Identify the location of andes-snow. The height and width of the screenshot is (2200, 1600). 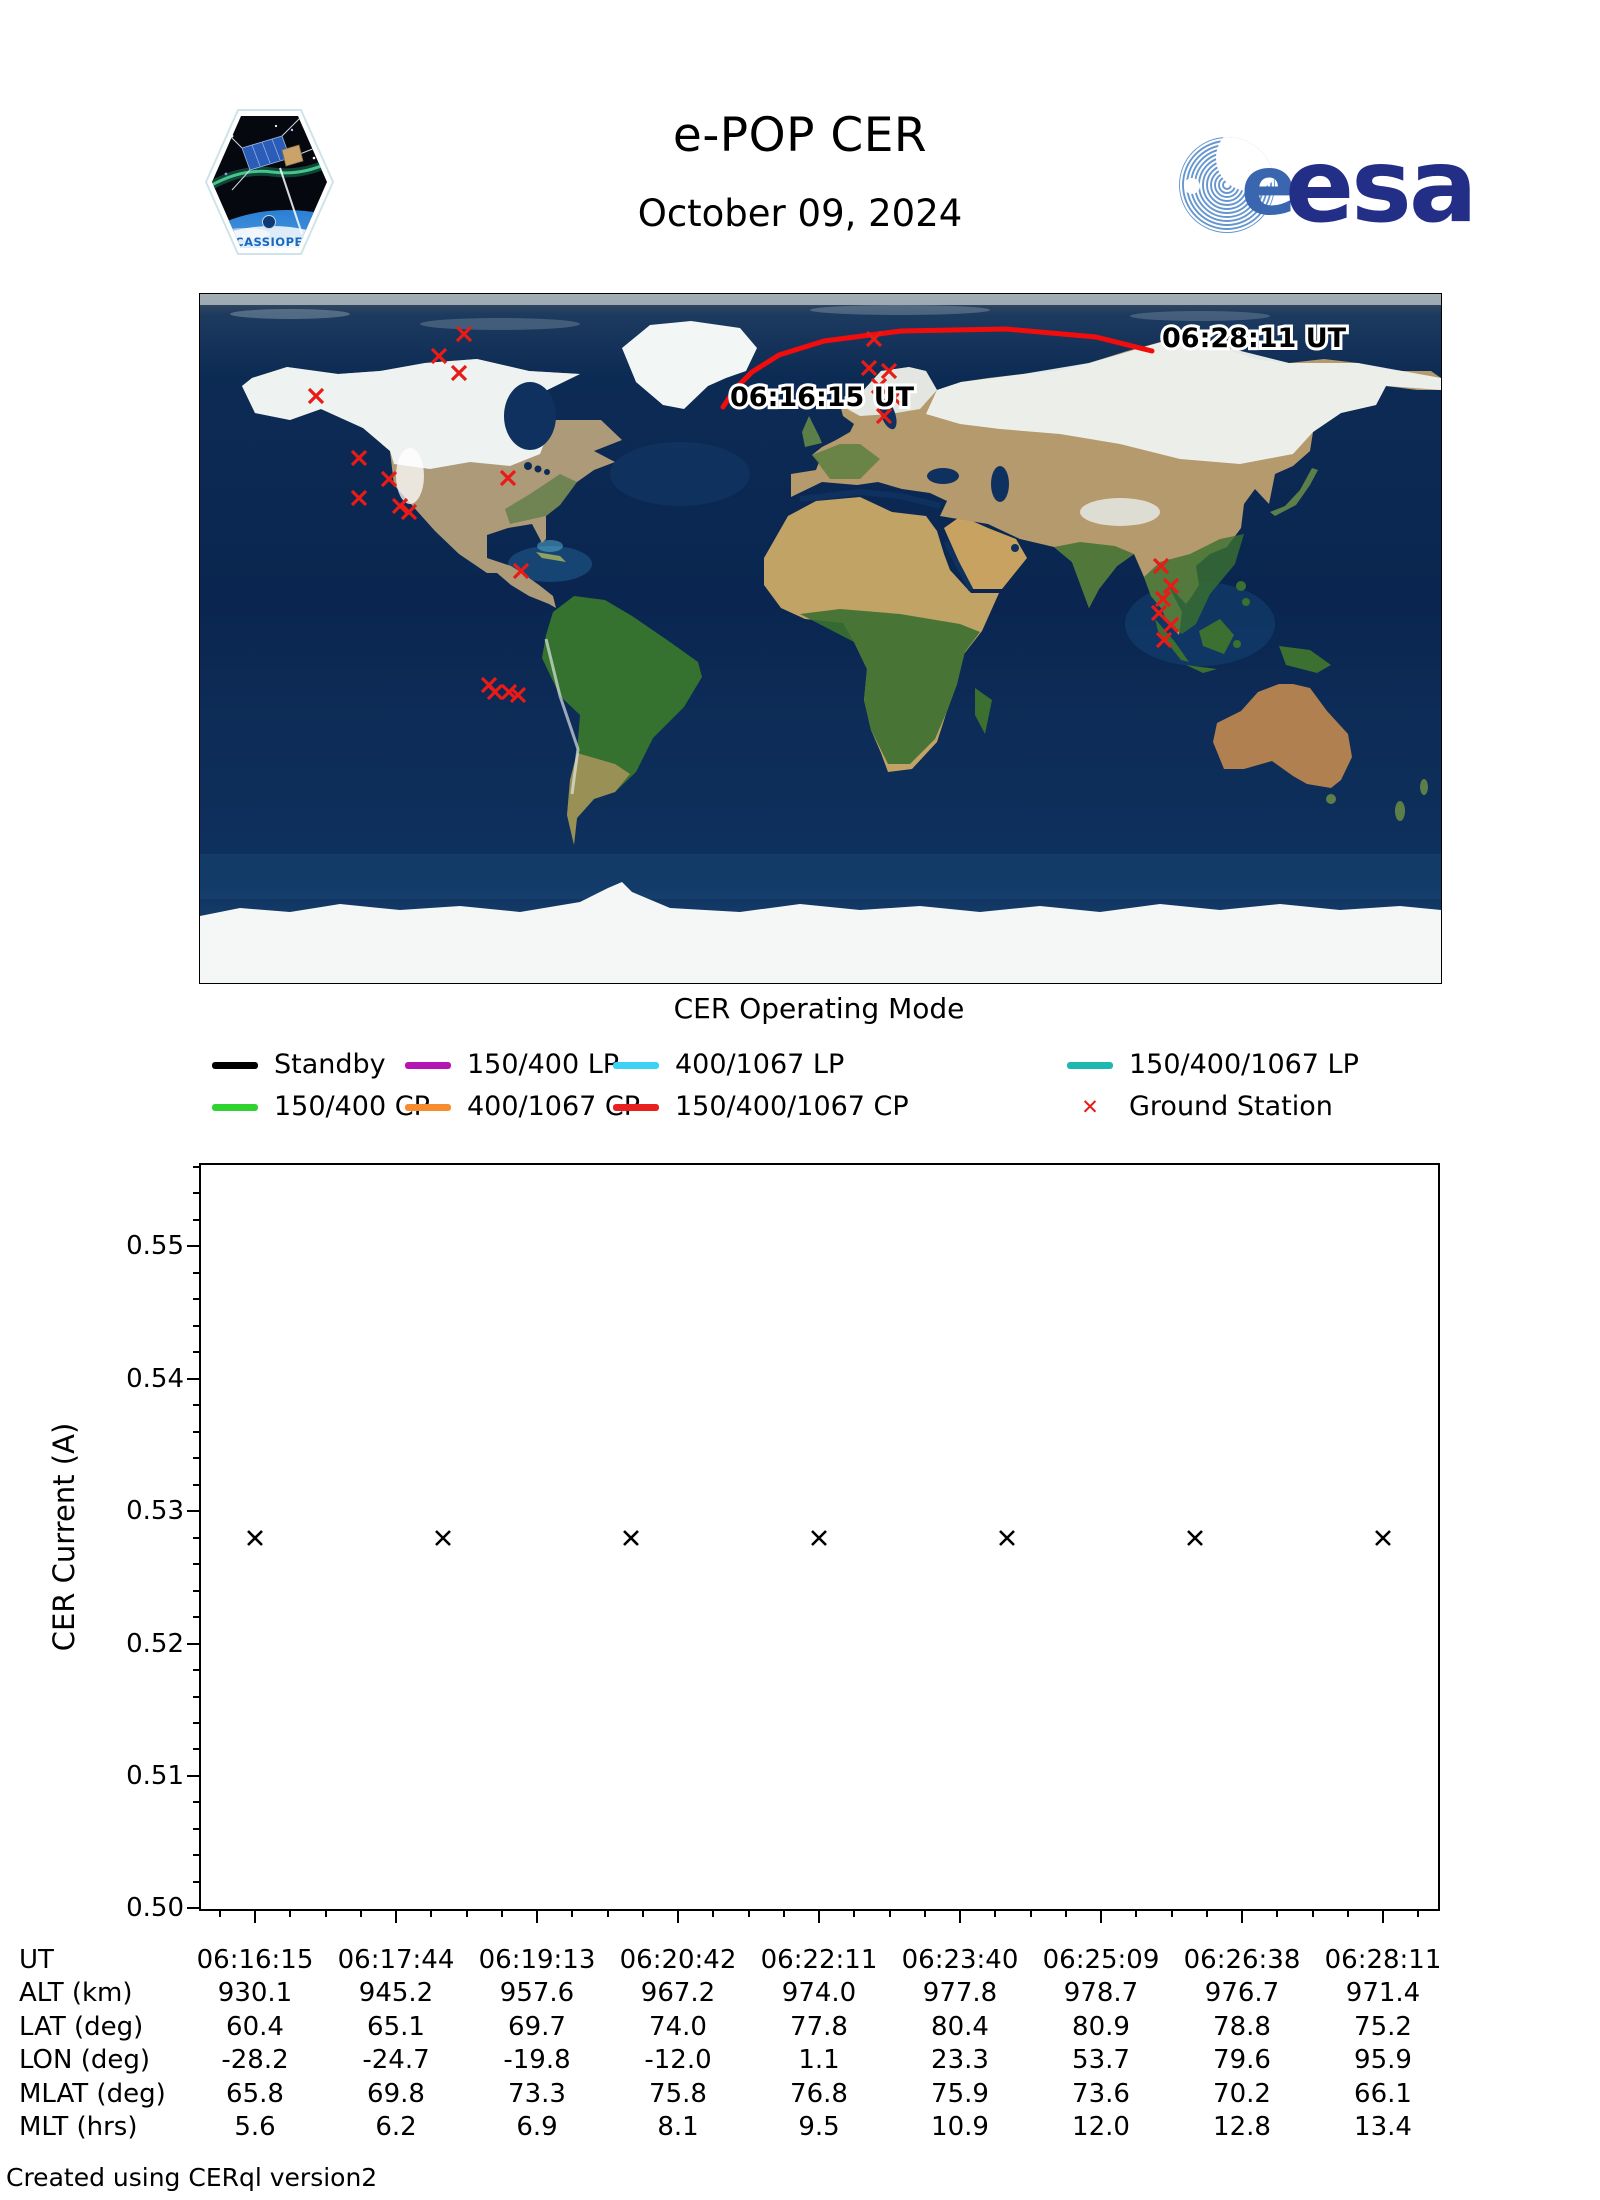
(562, 716).